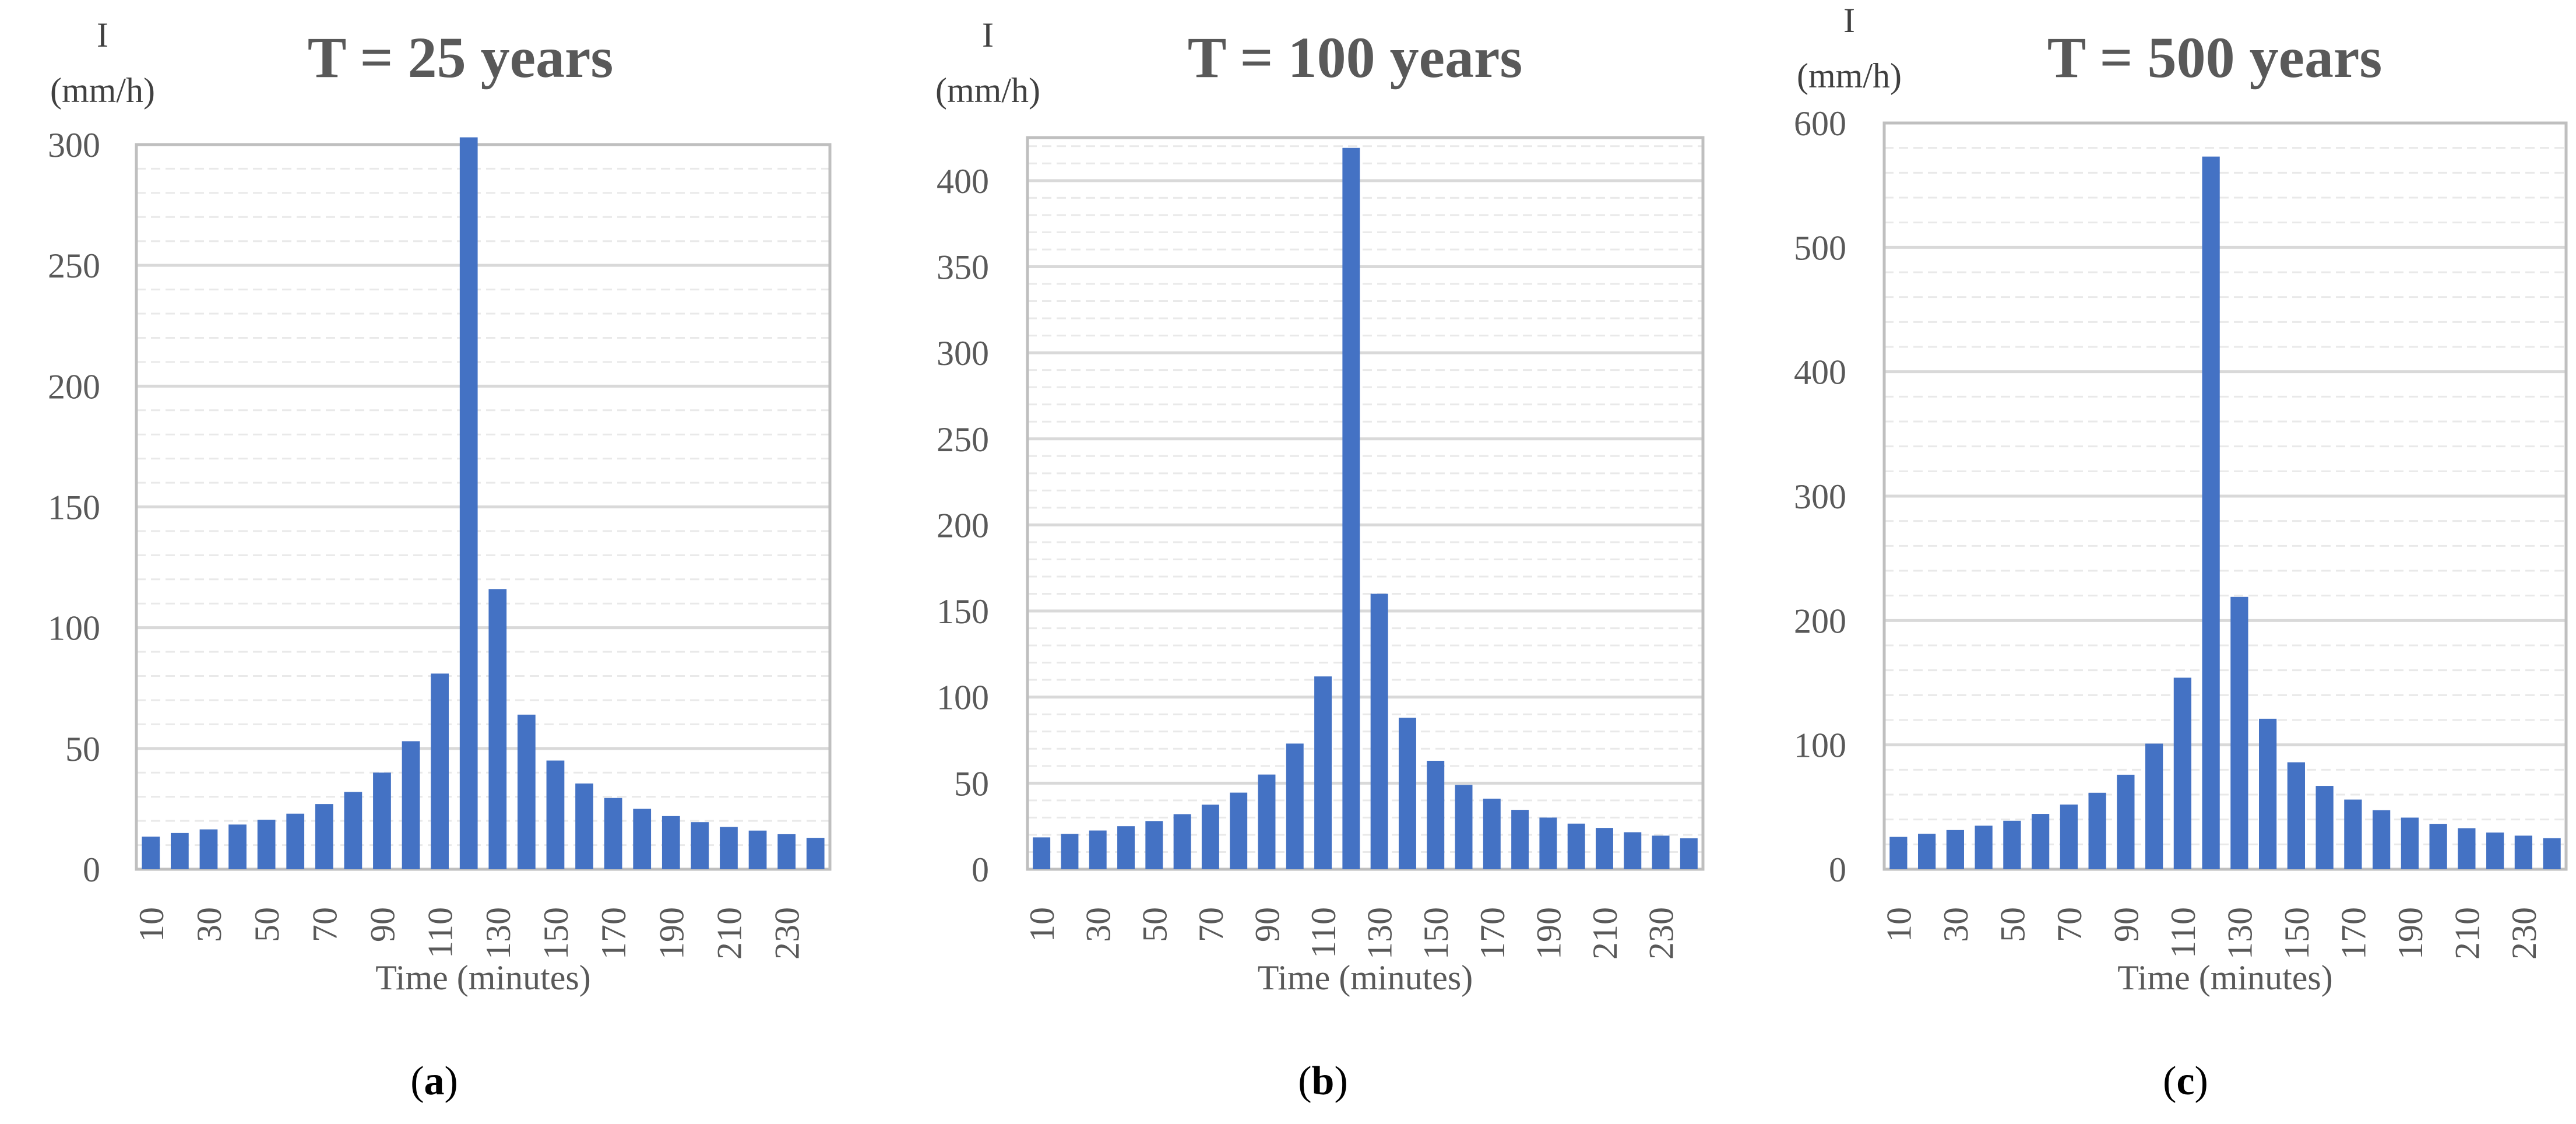 Image resolution: width=2576 pixels, height=1124 pixels. What do you see at coordinates (435, 1081) in the screenshot?
I see `panel-letter: a` at bounding box center [435, 1081].